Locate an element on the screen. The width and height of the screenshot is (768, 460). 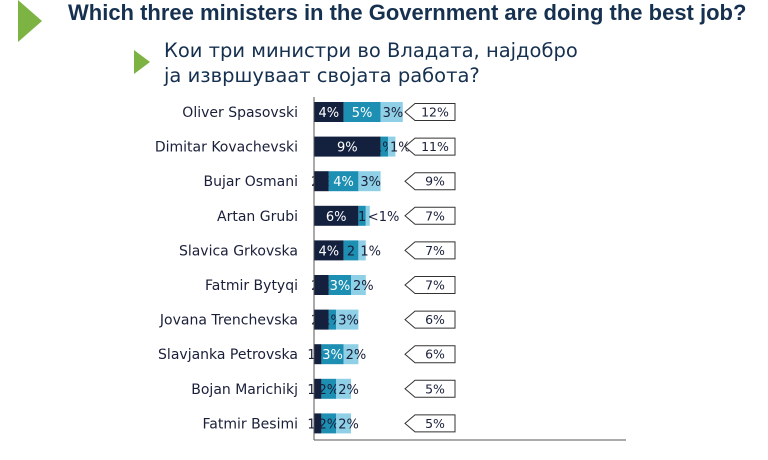
category-label: Bojan Marichikj is located at coordinates (244, 390).